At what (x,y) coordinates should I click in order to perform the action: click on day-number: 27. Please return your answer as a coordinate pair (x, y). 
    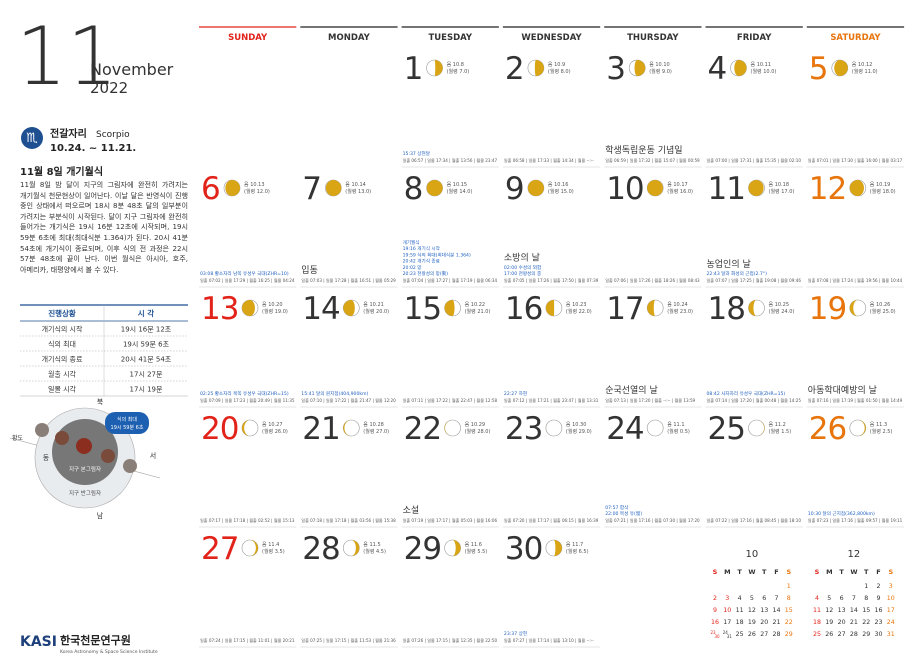
    Looking at the image, I should click on (219, 549).